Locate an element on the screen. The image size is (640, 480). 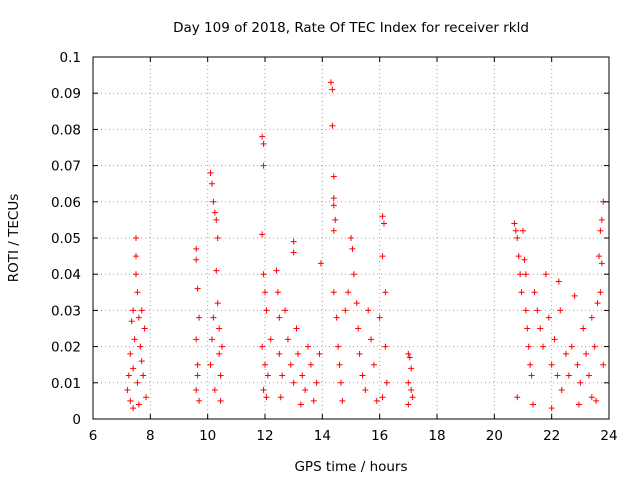
y-tick-label: 0.06 is located at coordinates (66, 203).